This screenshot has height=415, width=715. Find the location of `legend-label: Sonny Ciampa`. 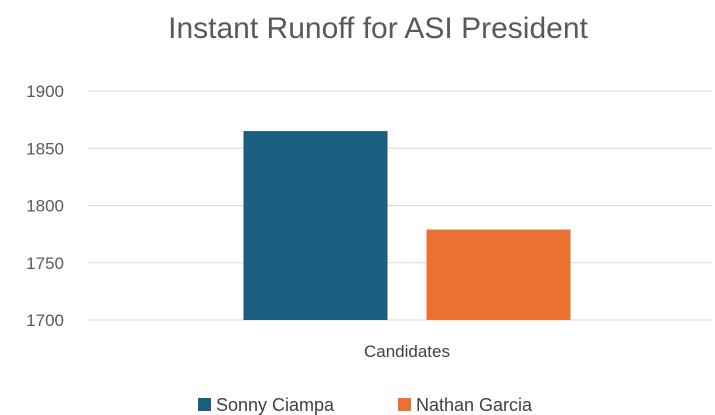

legend-label: Sonny Ciampa is located at coordinates (275, 405).